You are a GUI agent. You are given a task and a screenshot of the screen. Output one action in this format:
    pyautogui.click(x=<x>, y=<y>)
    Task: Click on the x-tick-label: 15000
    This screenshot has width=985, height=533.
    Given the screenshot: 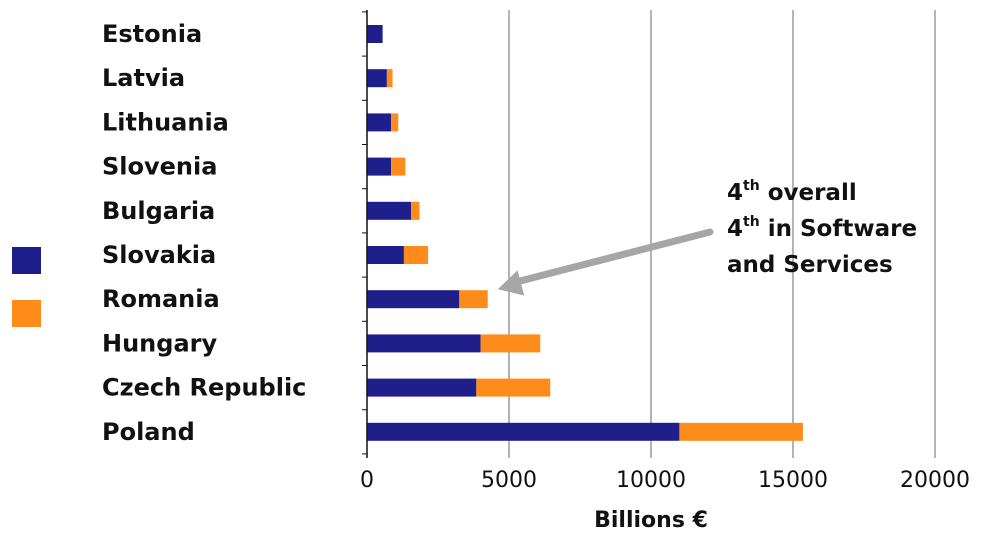 What is the action you would take?
    pyautogui.click(x=793, y=480)
    